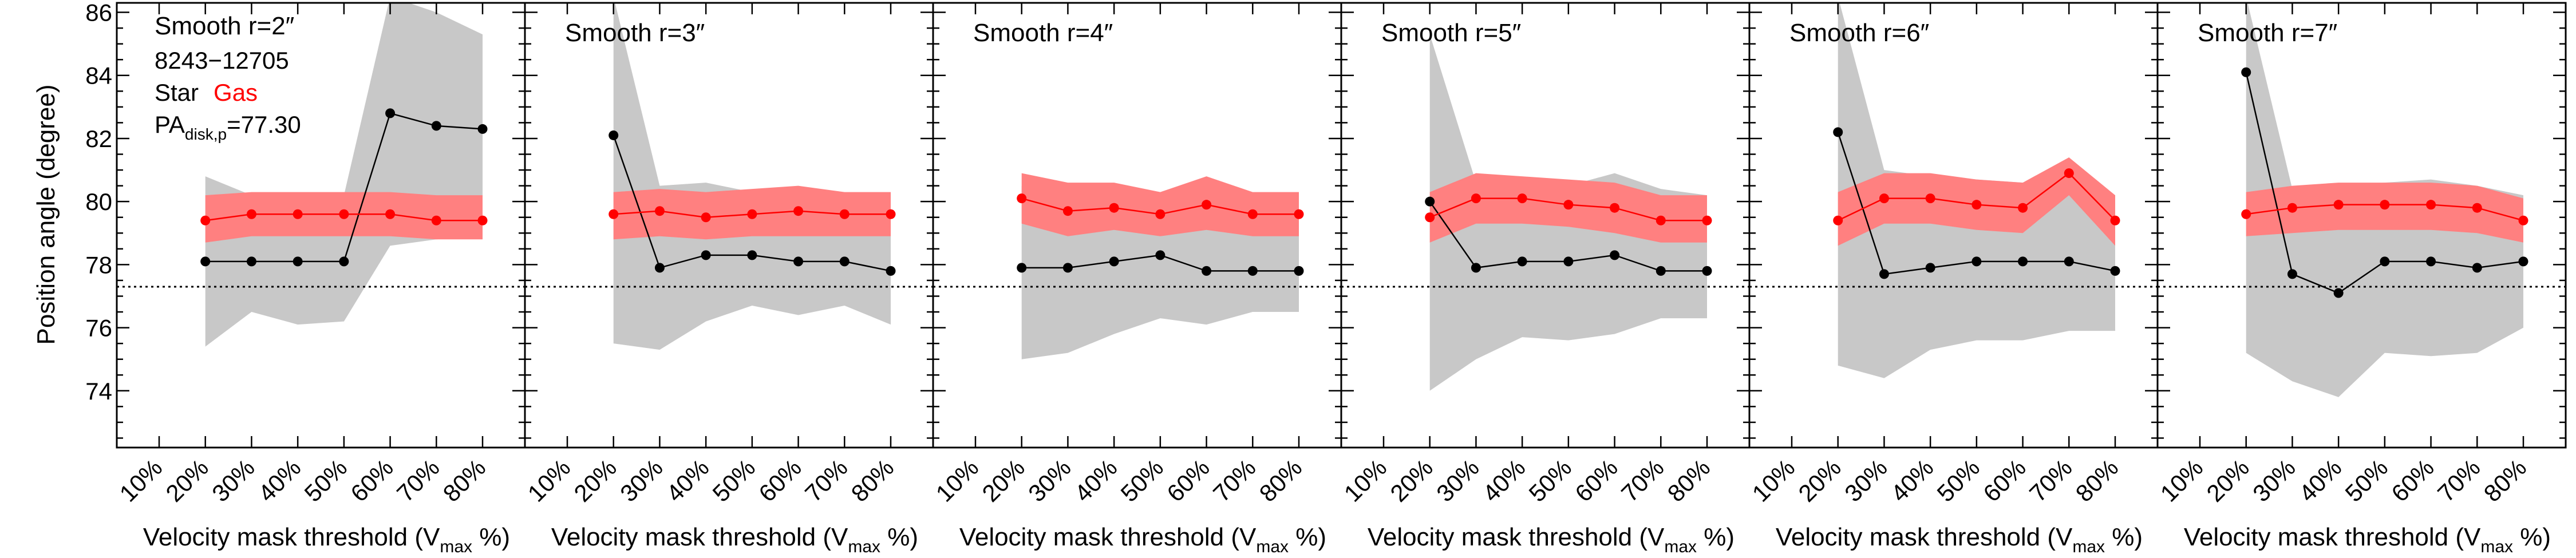 This screenshot has height=558, width=2576. What do you see at coordinates (1043, 33) in the screenshot?
I see `panel-title: Smooth r=4″` at bounding box center [1043, 33].